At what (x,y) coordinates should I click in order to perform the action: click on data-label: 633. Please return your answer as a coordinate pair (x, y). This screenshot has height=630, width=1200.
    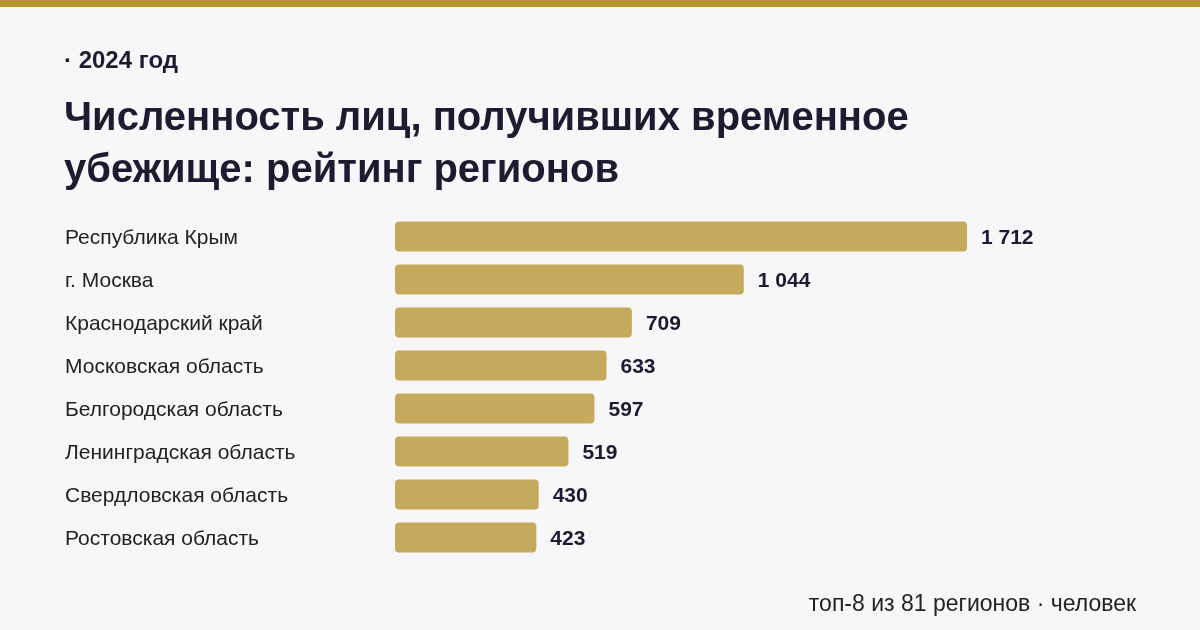
    Looking at the image, I should click on (638, 365).